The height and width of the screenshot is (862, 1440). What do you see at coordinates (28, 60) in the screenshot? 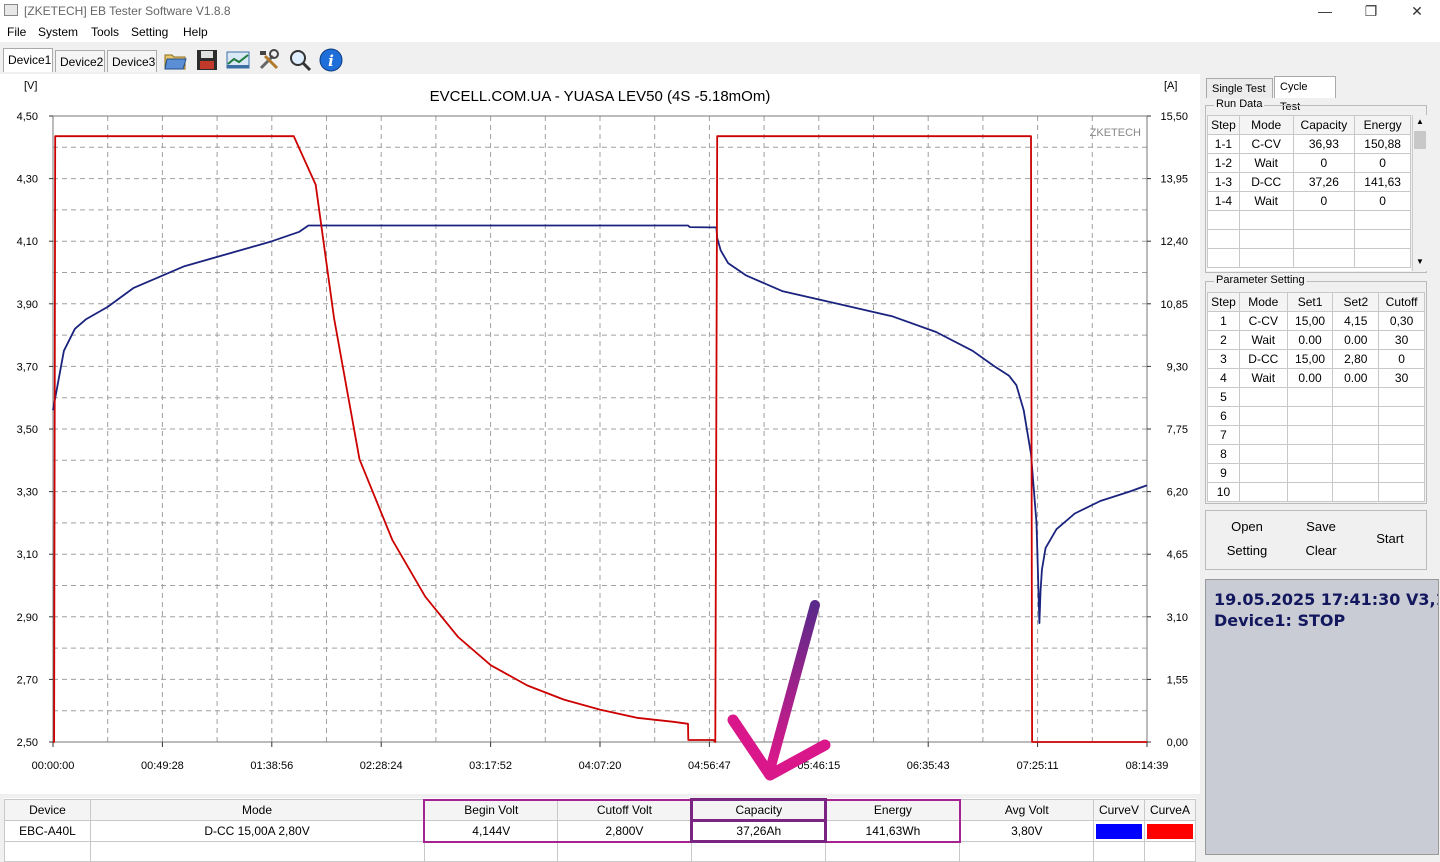
I see `tab-device1: Device1` at bounding box center [28, 60].